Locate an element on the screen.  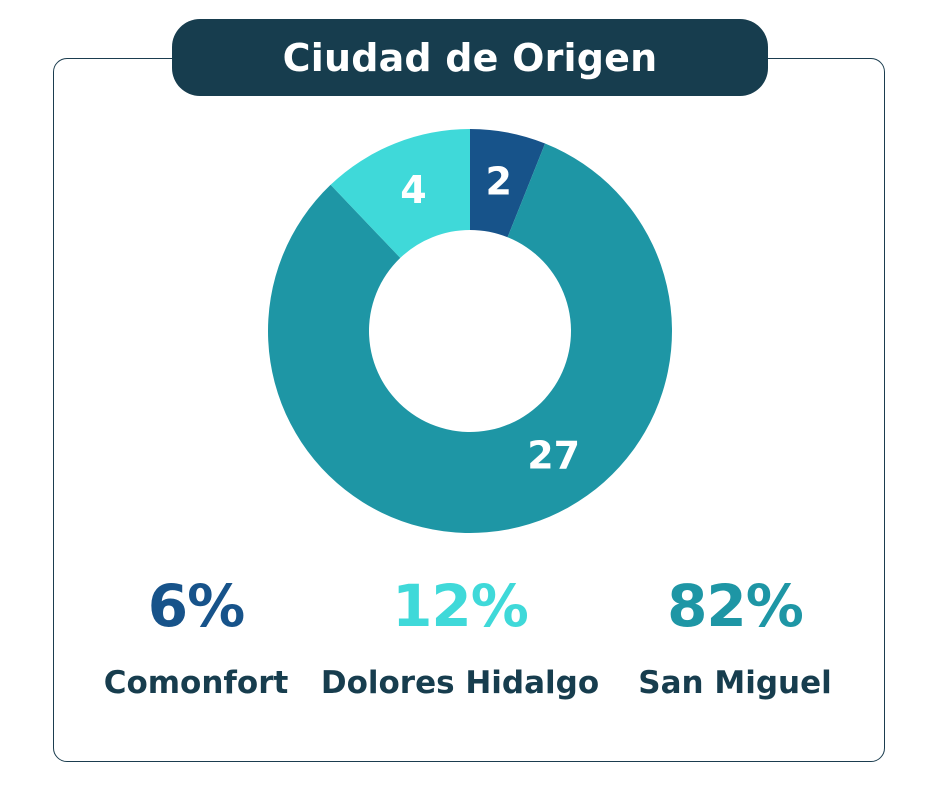
legend-percent-dolores-hidalgo: 12% is located at coordinates (460, 606).